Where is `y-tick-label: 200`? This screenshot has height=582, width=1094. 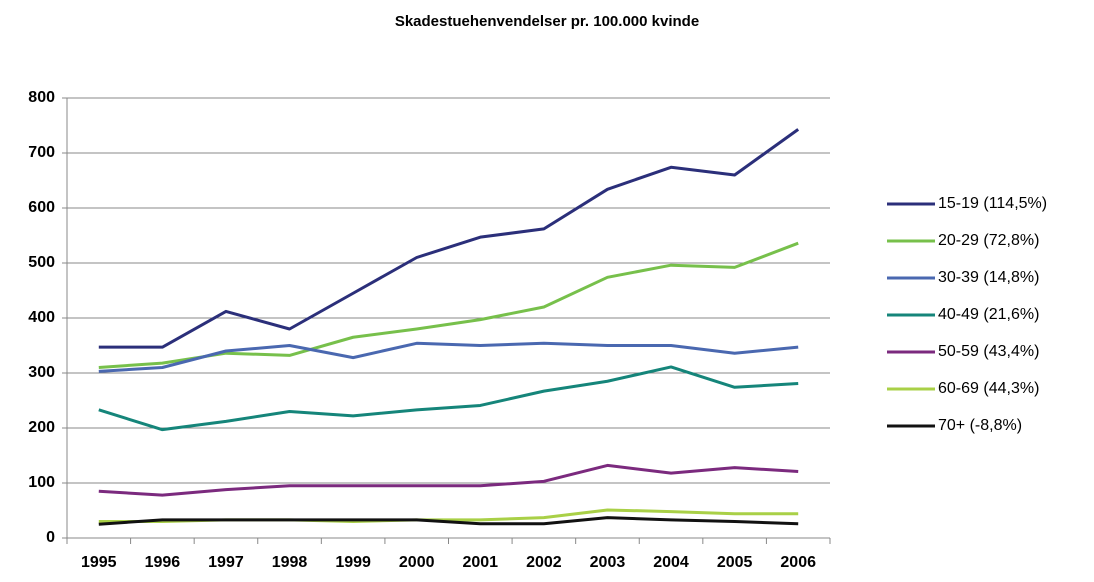
y-tick-label: 200 is located at coordinates (41, 427).